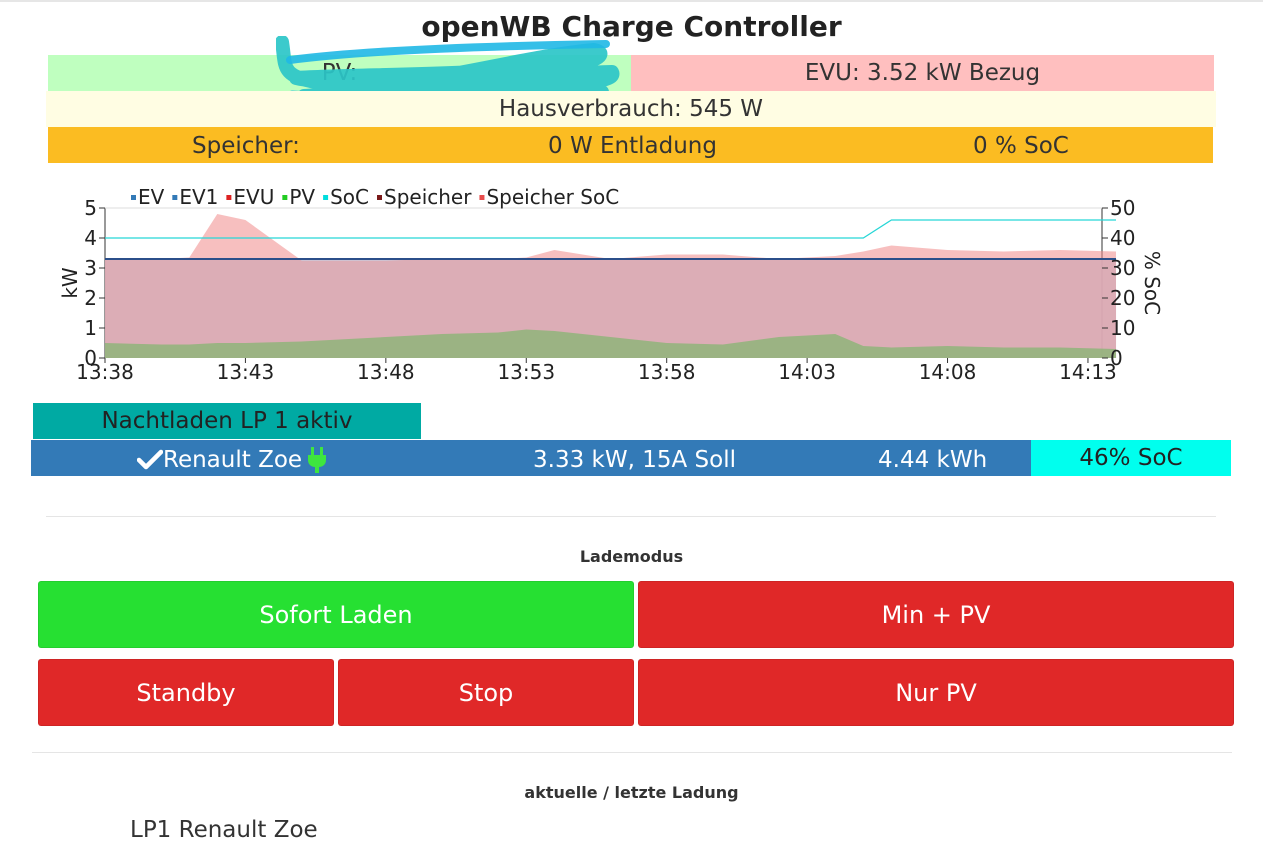 The width and height of the screenshot is (1263, 850). I want to click on loadpoint-name-group: Renault Zoe, so click(232, 460).